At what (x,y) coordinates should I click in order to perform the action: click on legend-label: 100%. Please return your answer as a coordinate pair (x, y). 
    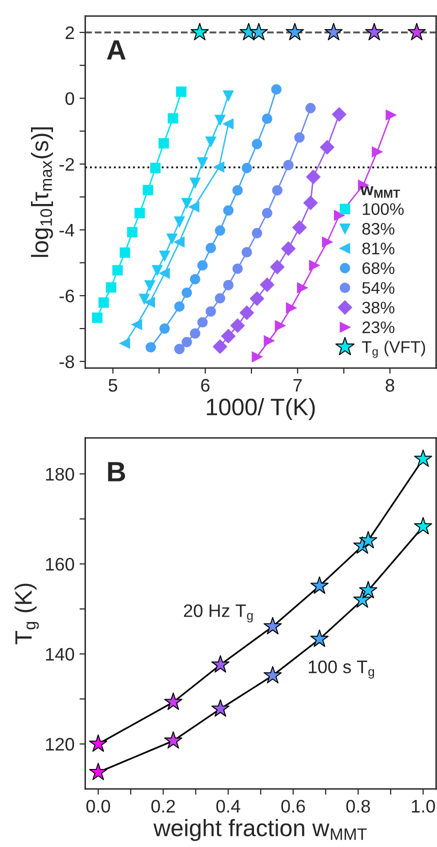
    Looking at the image, I should click on (383, 209).